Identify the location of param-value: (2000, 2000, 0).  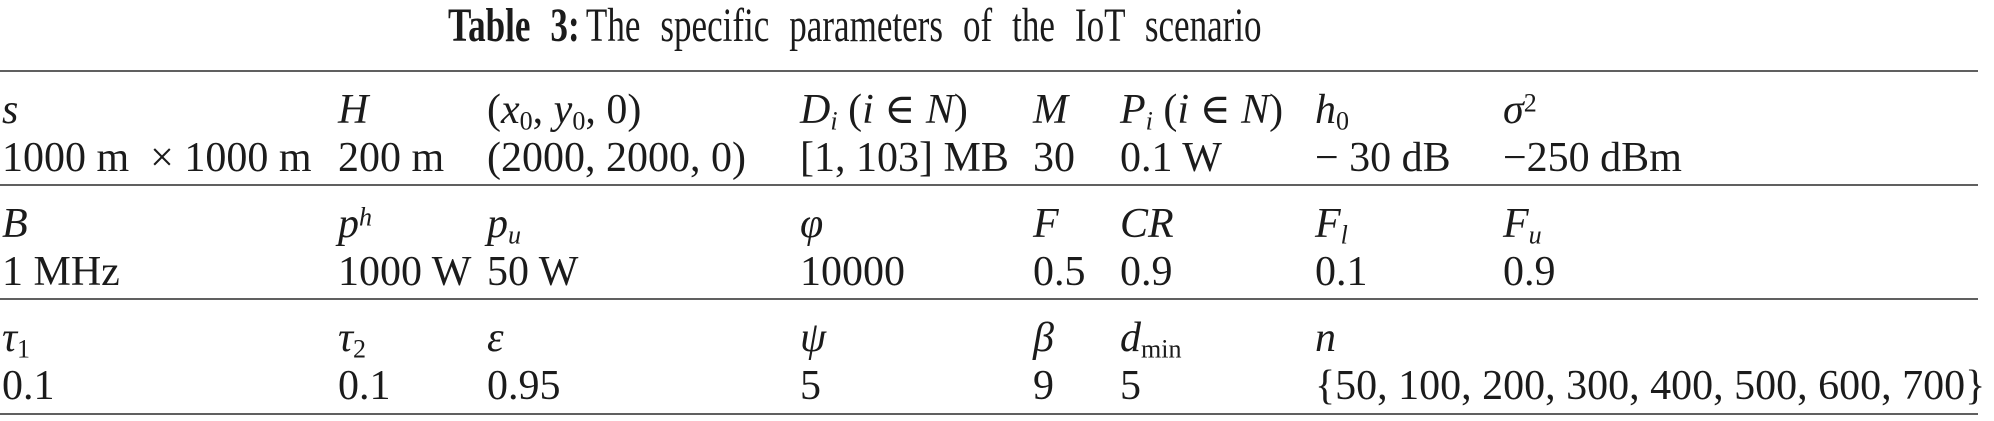
(616, 158).